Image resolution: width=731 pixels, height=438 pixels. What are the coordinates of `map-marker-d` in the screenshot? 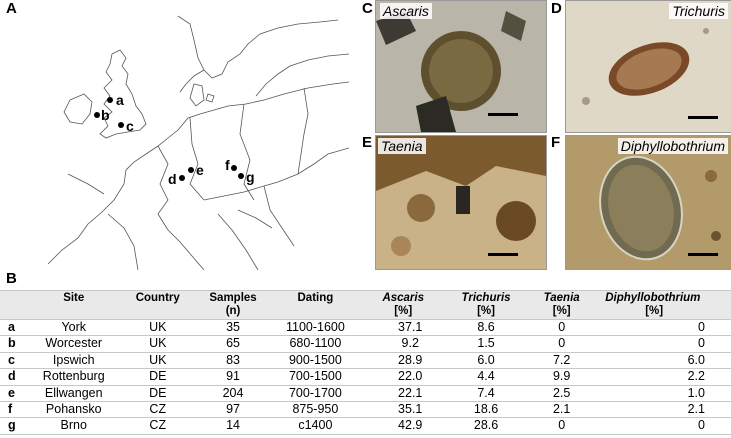 It's located at (182, 178).